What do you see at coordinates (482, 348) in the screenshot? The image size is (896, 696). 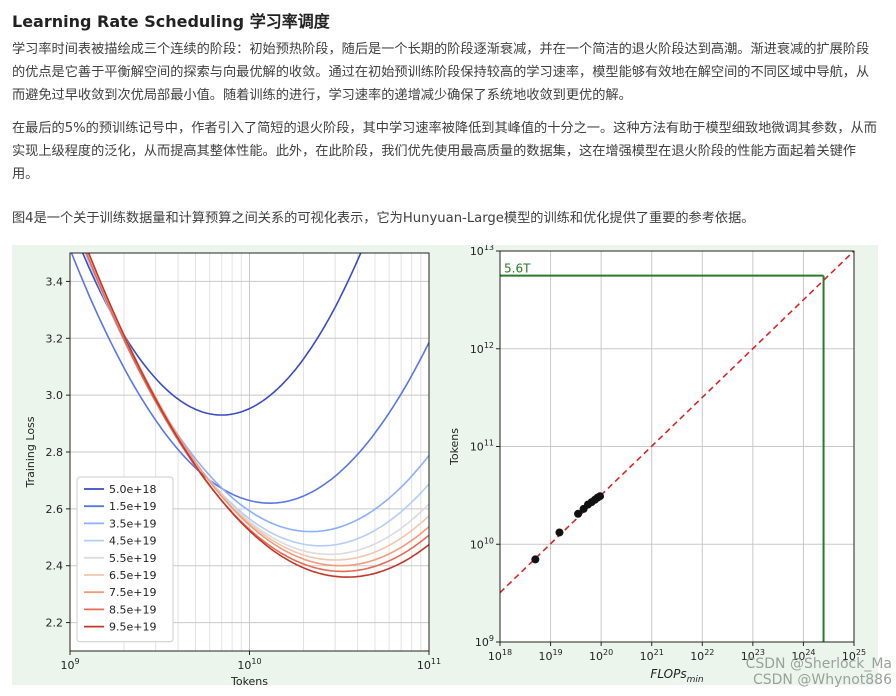 I see `y-tick-label: 1012` at bounding box center [482, 348].